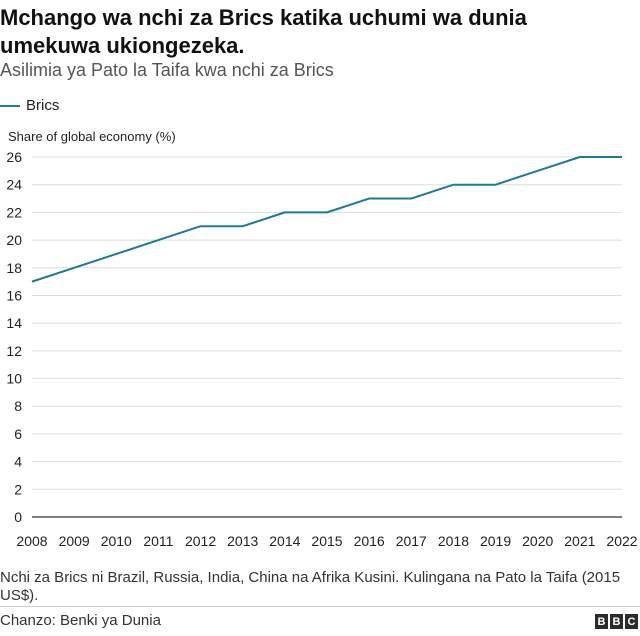 This screenshot has width=640, height=636. What do you see at coordinates (284, 541) in the screenshot?
I see `x-tick-label: 2014` at bounding box center [284, 541].